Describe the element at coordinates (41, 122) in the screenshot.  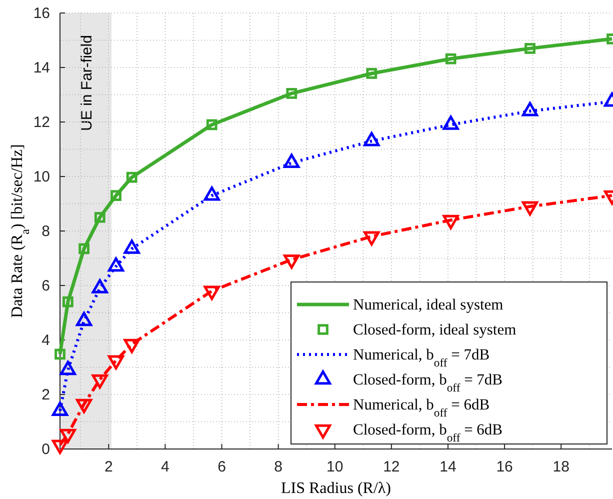
I see `y-tick-label: 12` at that location.